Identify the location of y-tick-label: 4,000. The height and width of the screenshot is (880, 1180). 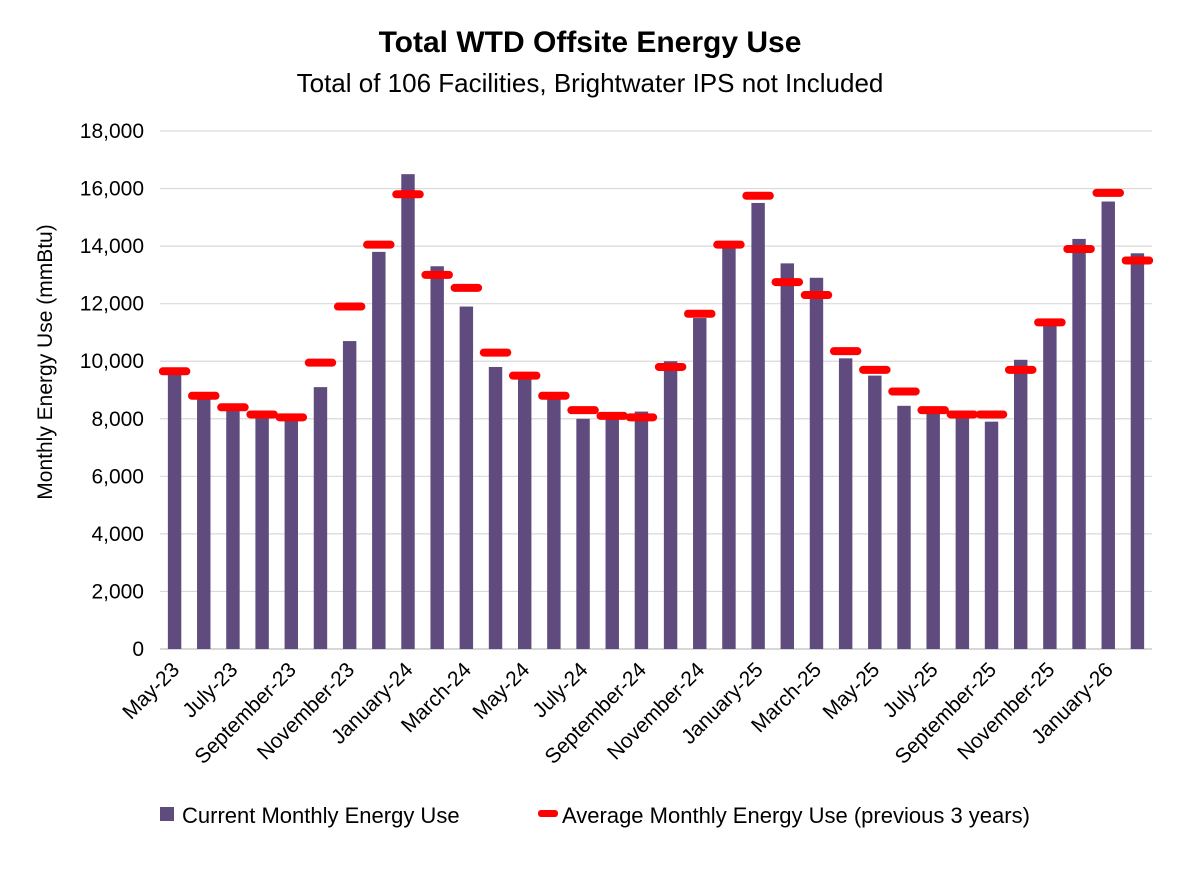
(117, 534).